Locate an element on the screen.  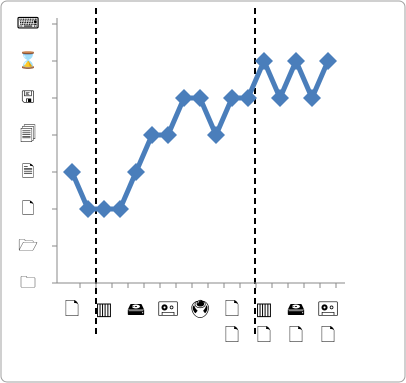
y-tick-label: ⌨ is located at coordinates (27, 23).